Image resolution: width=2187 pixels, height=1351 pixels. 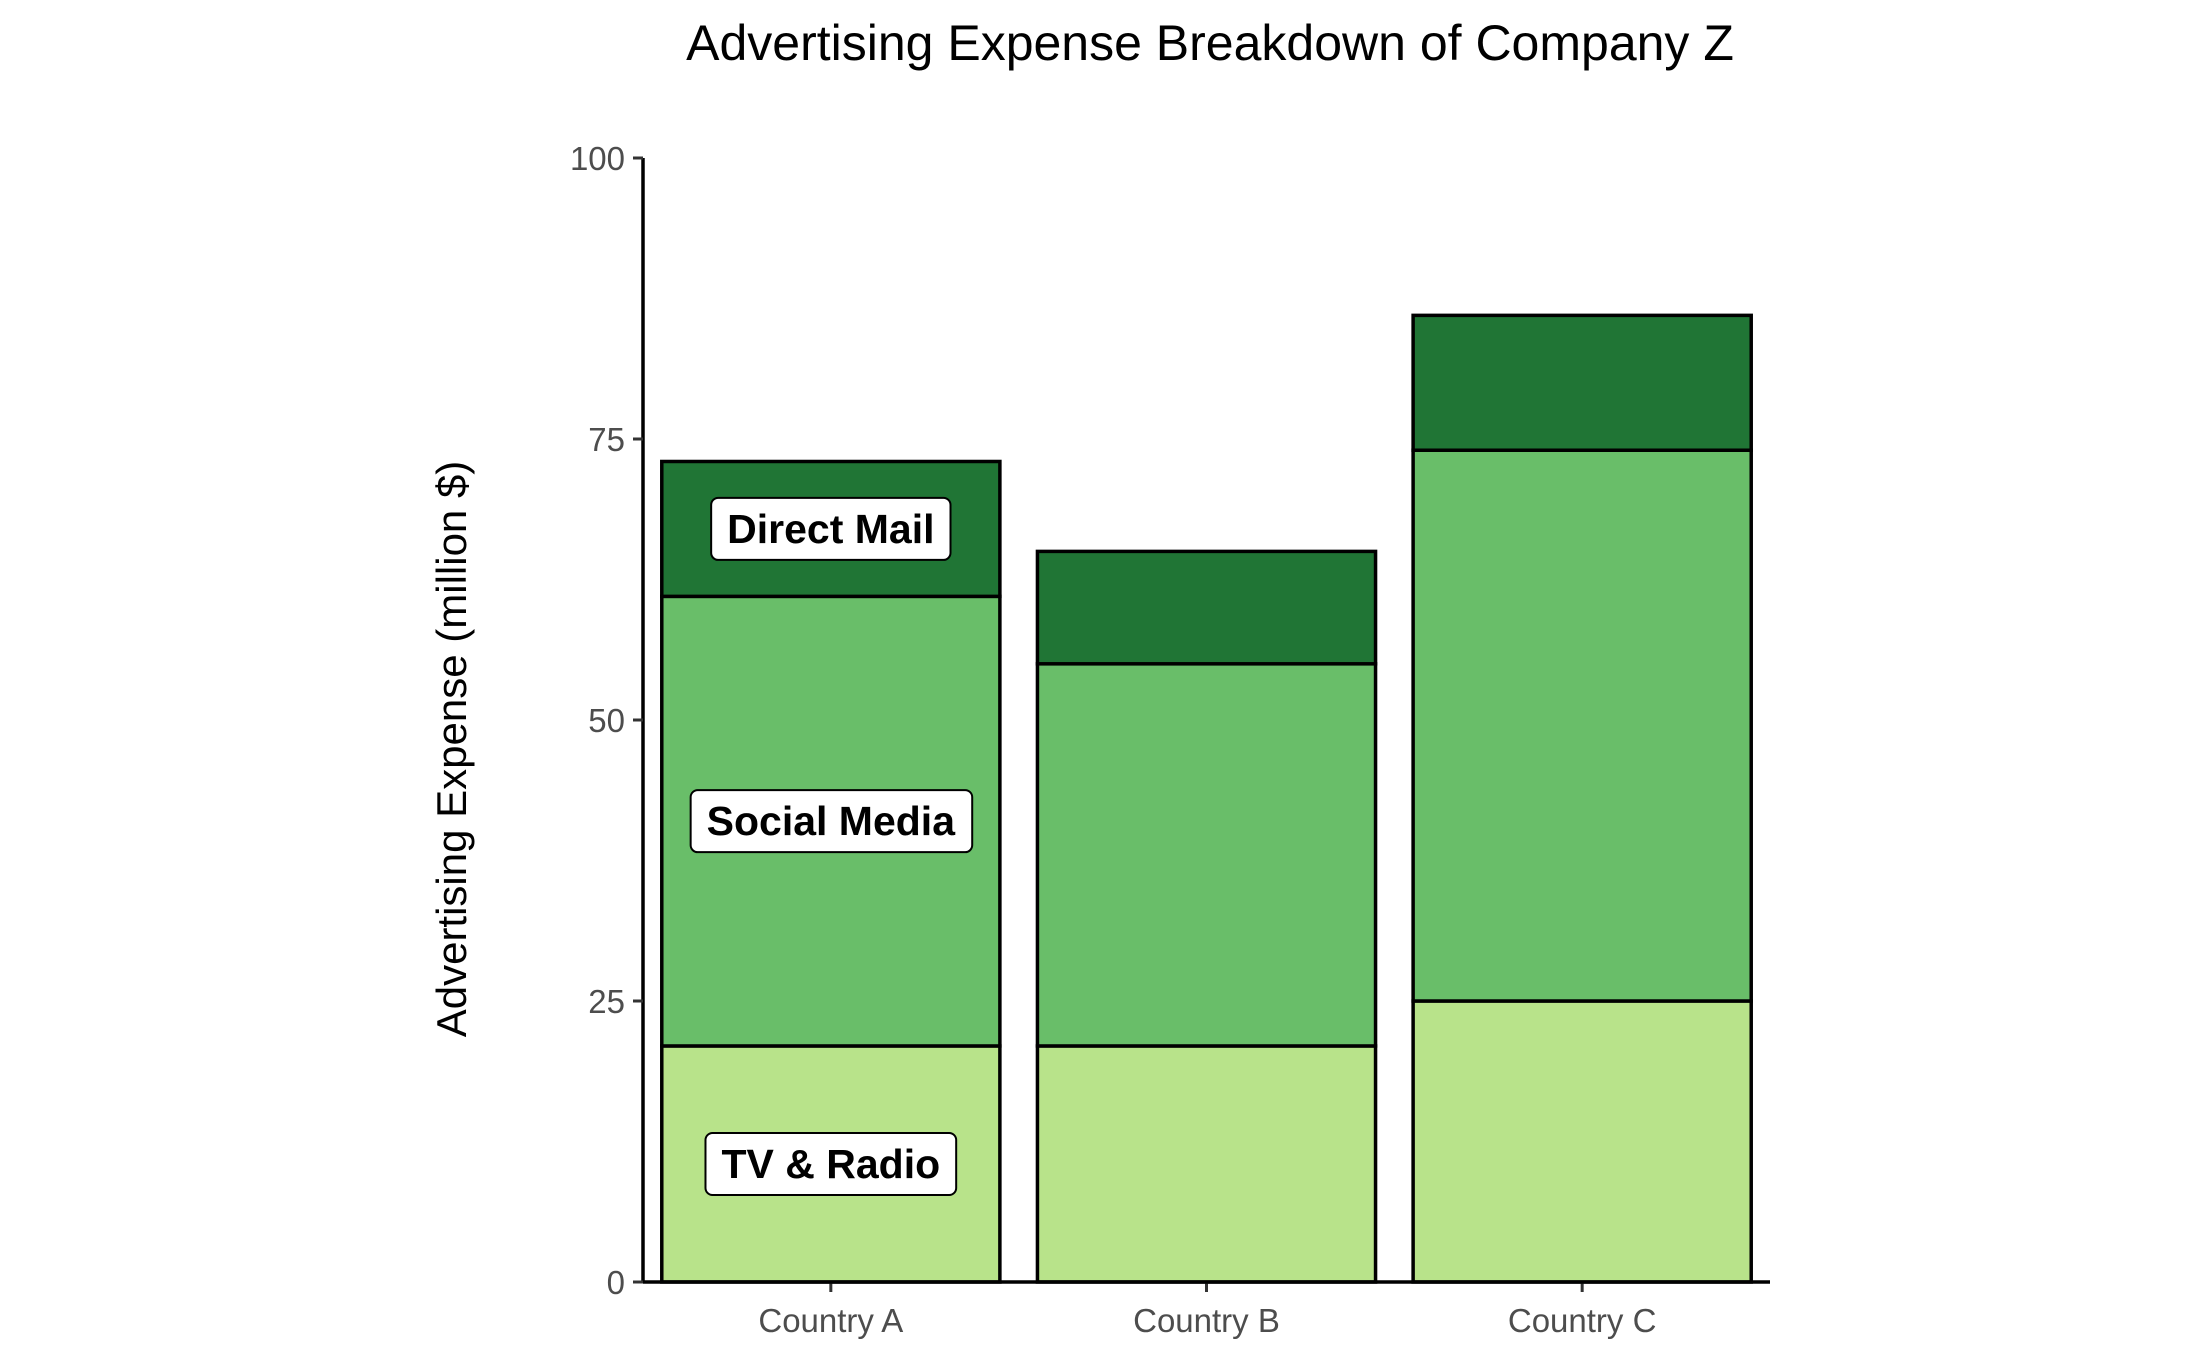 What do you see at coordinates (1582, 1141) in the screenshot?
I see `bar-country-c-tv-radio` at bounding box center [1582, 1141].